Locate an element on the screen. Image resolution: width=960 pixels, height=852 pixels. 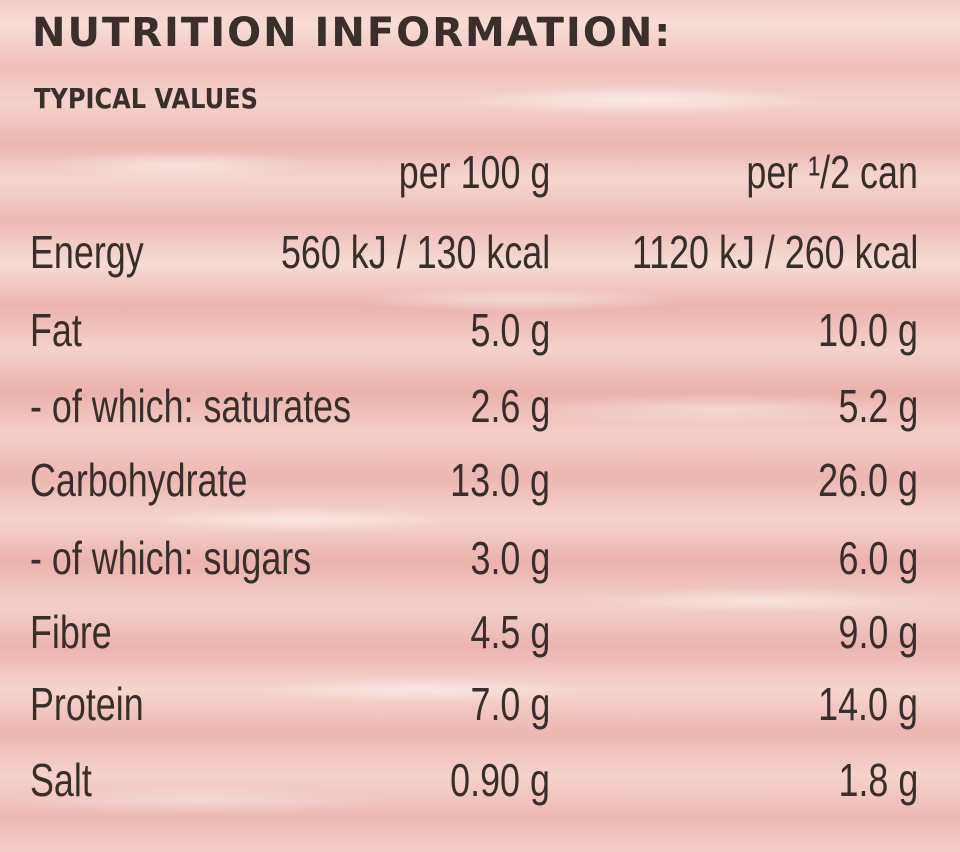
row-label-carbohydrate: Carbohydrate is located at coordinates (139, 480).